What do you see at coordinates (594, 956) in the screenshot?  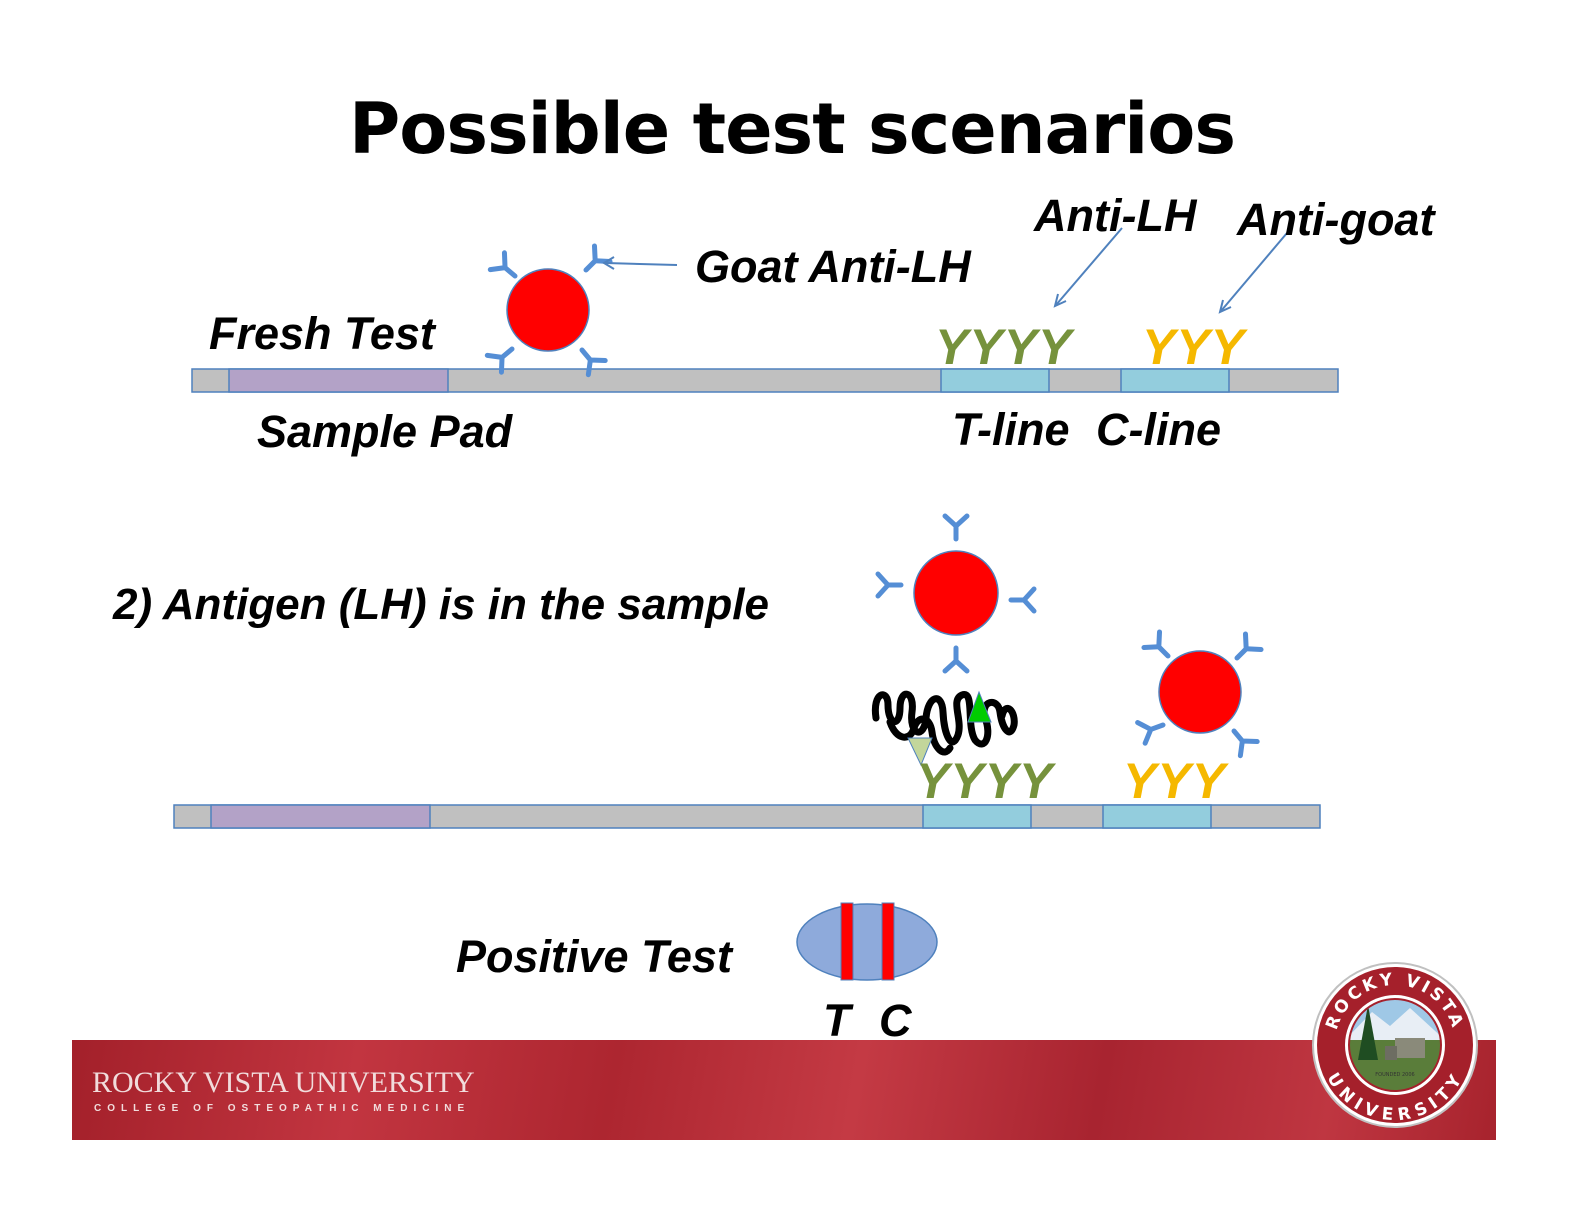 I see `positive-test-label: Positive Test` at bounding box center [594, 956].